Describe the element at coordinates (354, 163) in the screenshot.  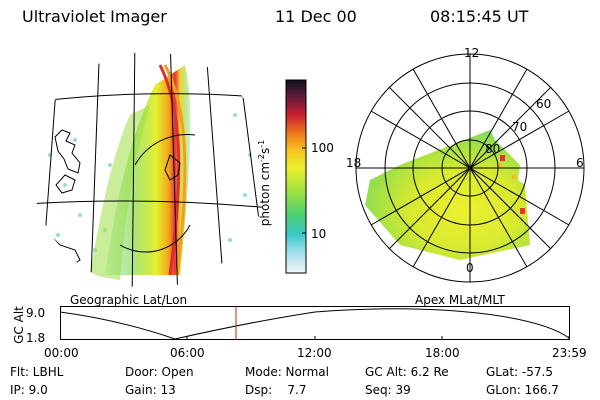
I see `mlt-label-18: 18` at that location.